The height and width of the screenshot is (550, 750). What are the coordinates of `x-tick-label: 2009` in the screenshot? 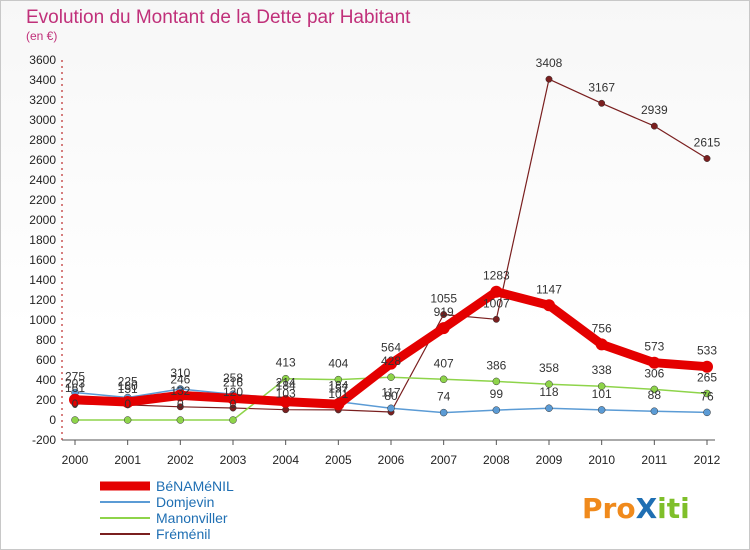 It's located at (549, 460).